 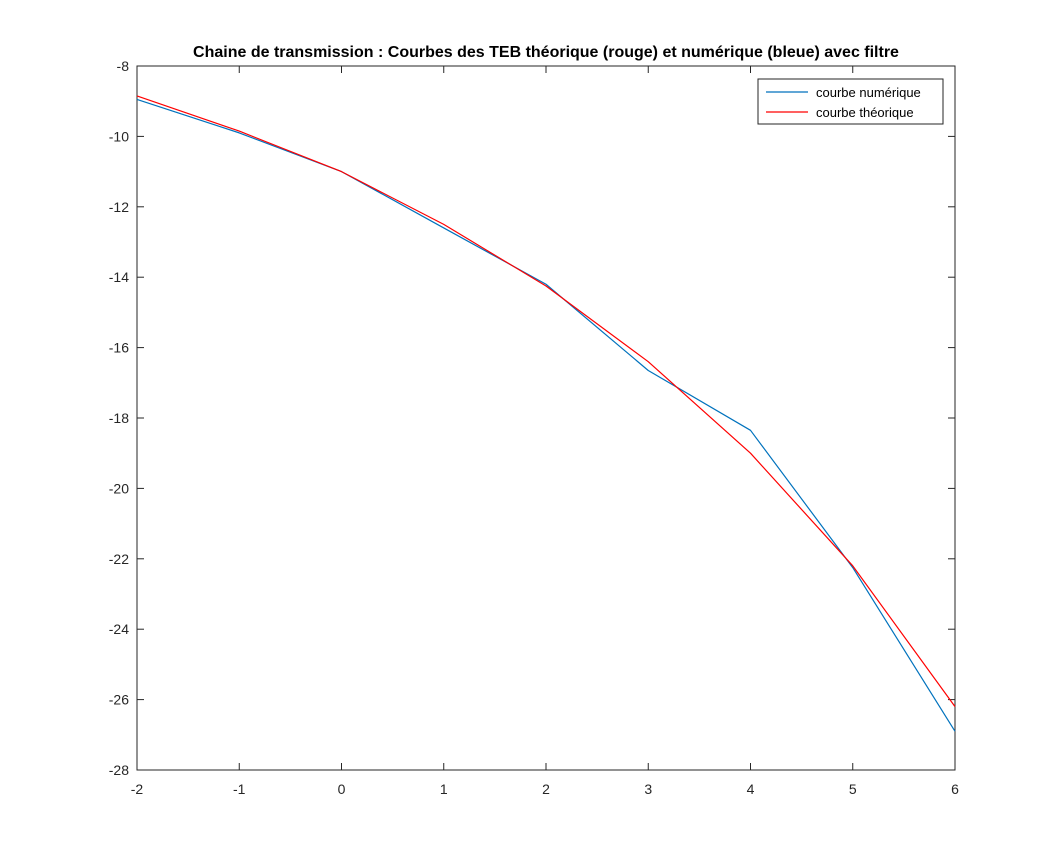 I want to click on x-tick-label: 0, so click(x=342, y=789).